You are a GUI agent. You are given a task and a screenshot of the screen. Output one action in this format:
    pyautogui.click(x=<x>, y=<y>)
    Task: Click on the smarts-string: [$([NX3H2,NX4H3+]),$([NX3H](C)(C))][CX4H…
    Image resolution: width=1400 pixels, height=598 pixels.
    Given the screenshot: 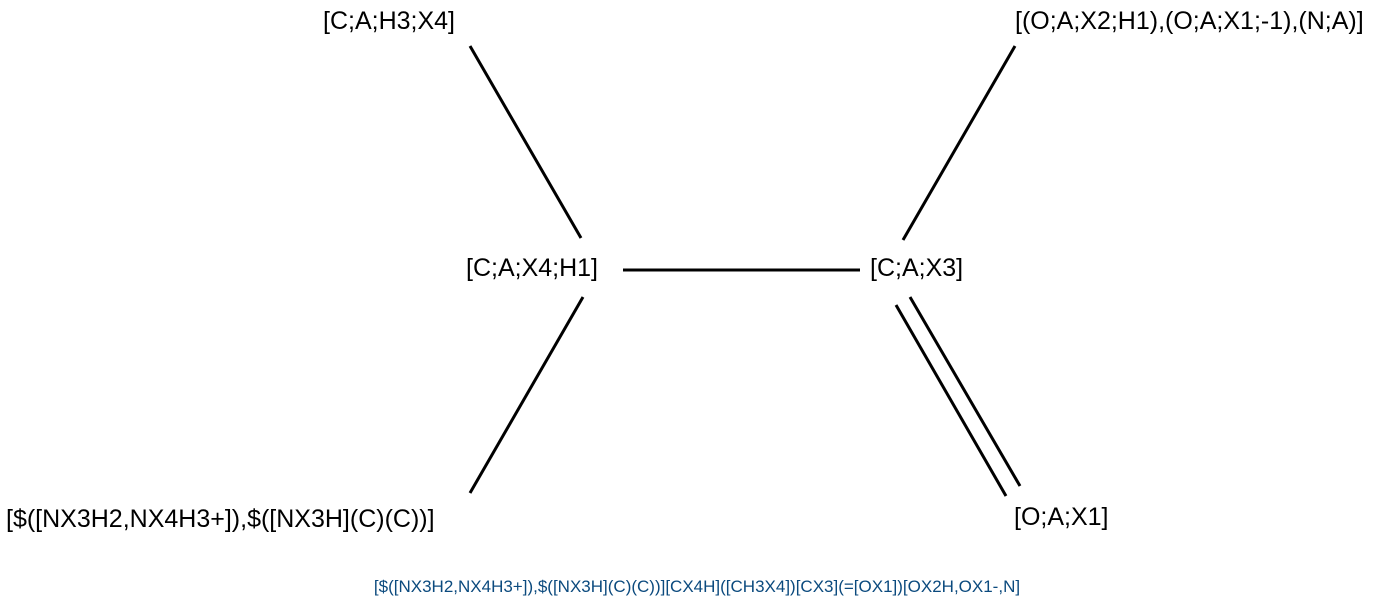 What is the action you would take?
    pyautogui.click(x=697, y=586)
    